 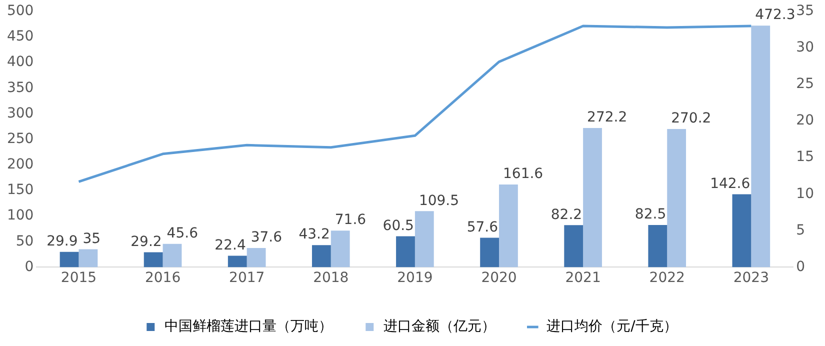 What do you see at coordinates (25, 241) in the screenshot?
I see `y-tick-label: 50` at bounding box center [25, 241].